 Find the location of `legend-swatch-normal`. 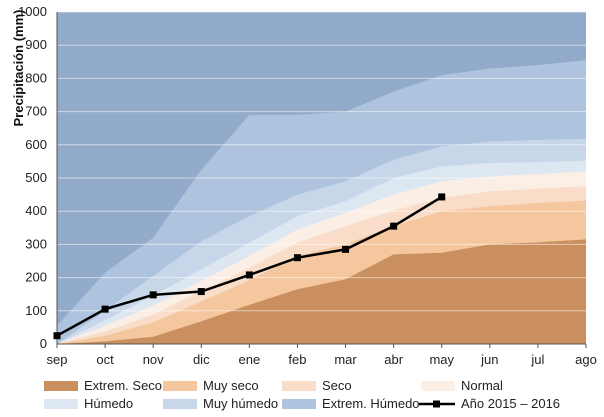

legend-swatch-normal is located at coordinates (438, 386).